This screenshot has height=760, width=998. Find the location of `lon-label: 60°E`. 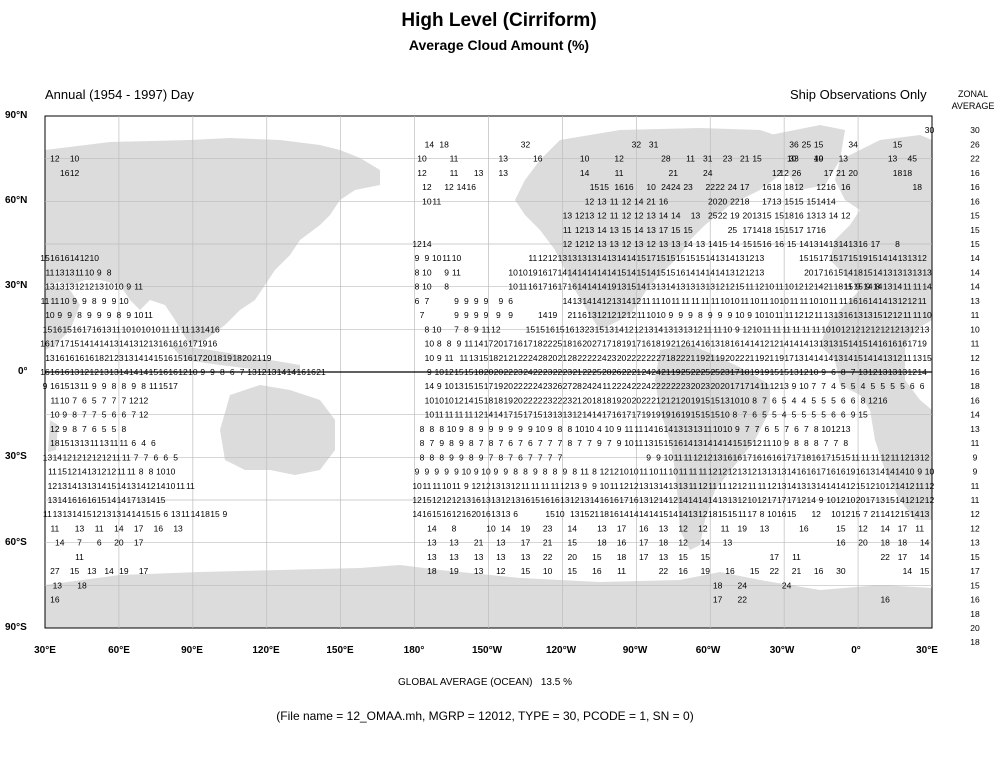

lon-label: 60°E is located at coordinates (119, 650).